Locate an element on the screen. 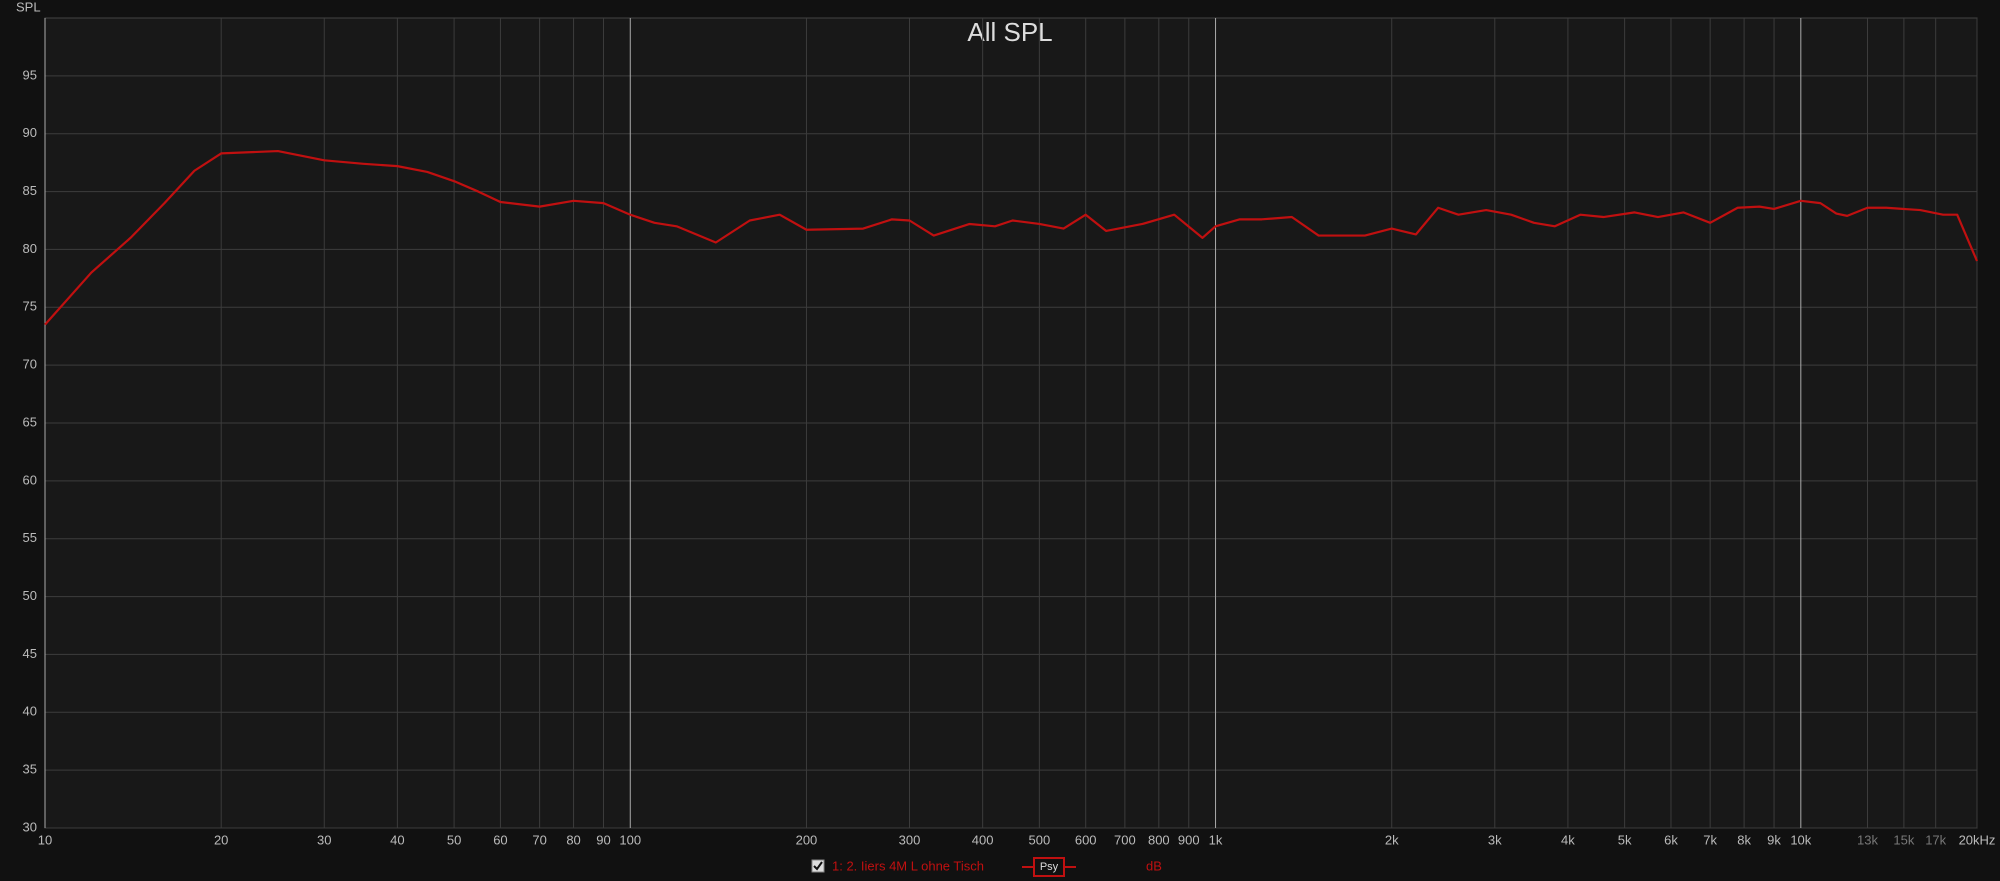 This screenshot has width=2000, height=881. x-tick-label: 100 is located at coordinates (630, 839).